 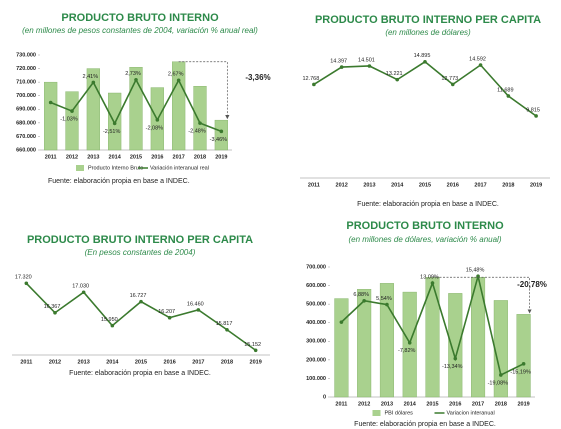 What do you see at coordinates (532, 284) in the screenshot?
I see `annotation: -20,78%` at bounding box center [532, 284].